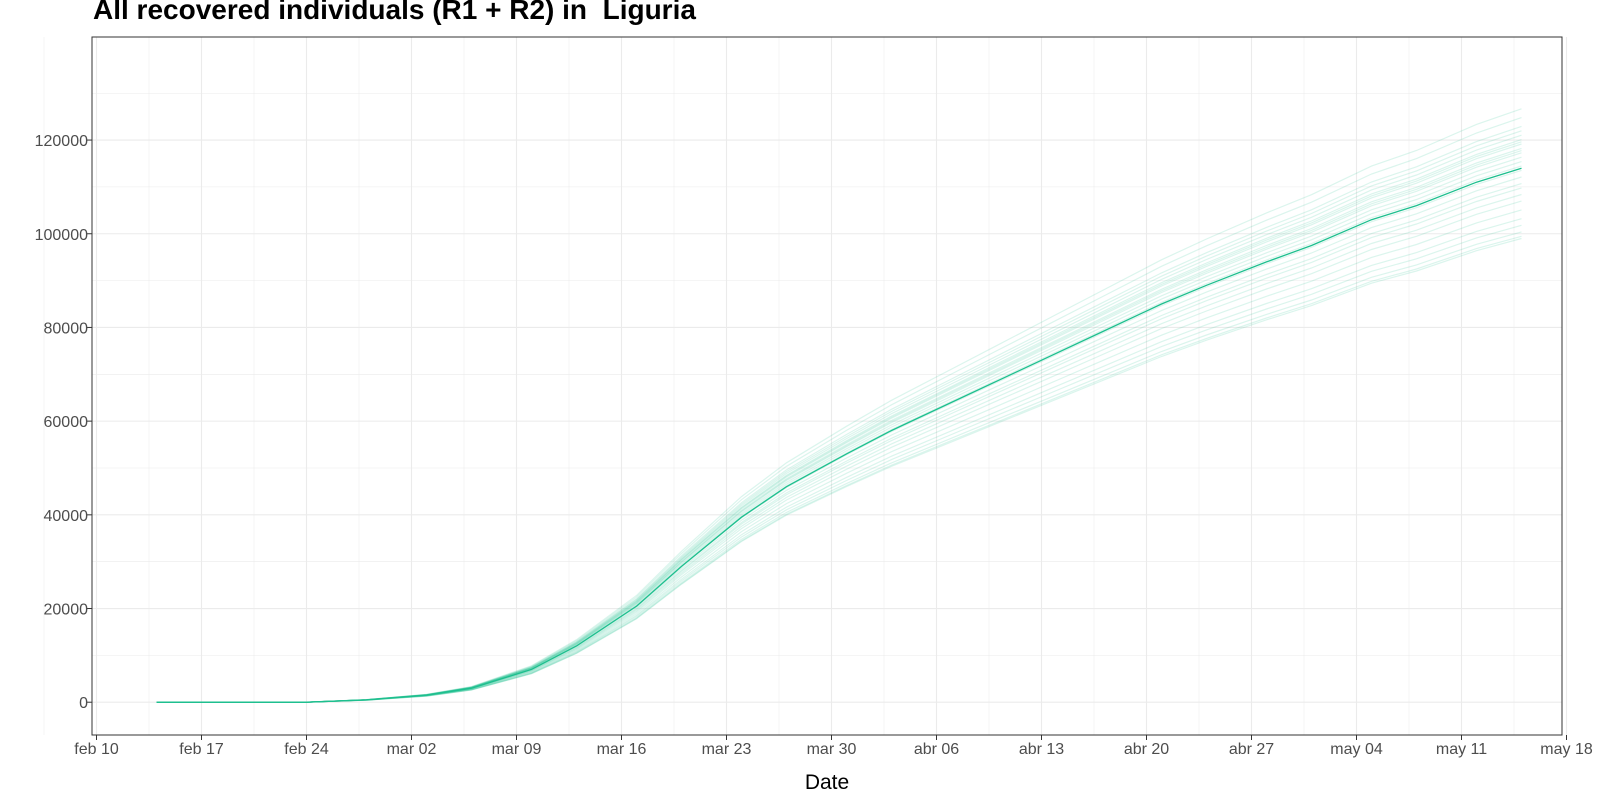 This screenshot has height=800, width=1600. Describe the element at coordinates (83, 703) in the screenshot. I see `y-tick-label: 0` at that location.